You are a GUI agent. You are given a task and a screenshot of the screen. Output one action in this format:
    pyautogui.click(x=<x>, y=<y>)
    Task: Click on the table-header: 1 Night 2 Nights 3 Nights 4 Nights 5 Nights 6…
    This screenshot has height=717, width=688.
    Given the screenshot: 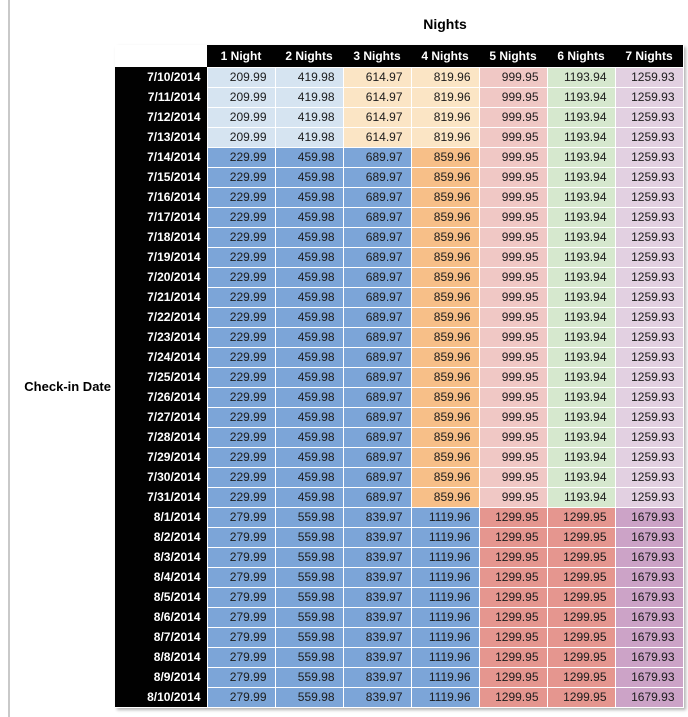 What is the action you would take?
    pyautogui.click(x=399, y=56)
    